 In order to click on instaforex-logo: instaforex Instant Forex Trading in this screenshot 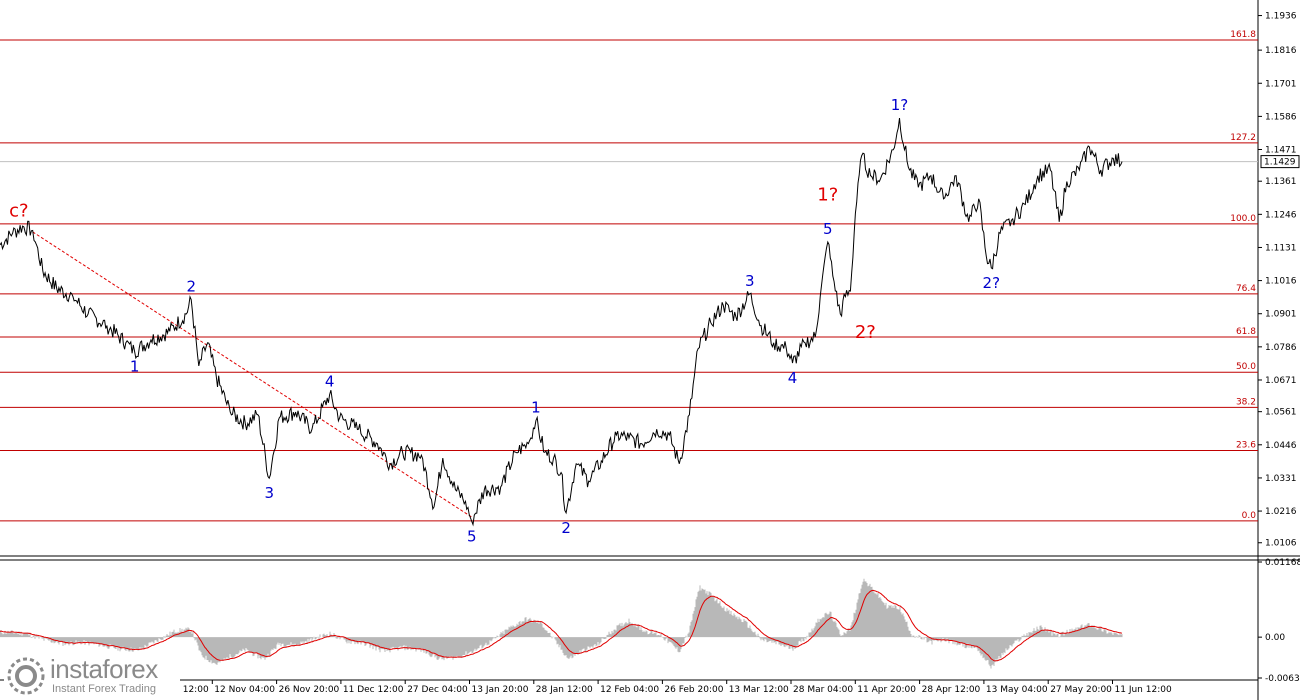, I will do `click(92, 676)`.